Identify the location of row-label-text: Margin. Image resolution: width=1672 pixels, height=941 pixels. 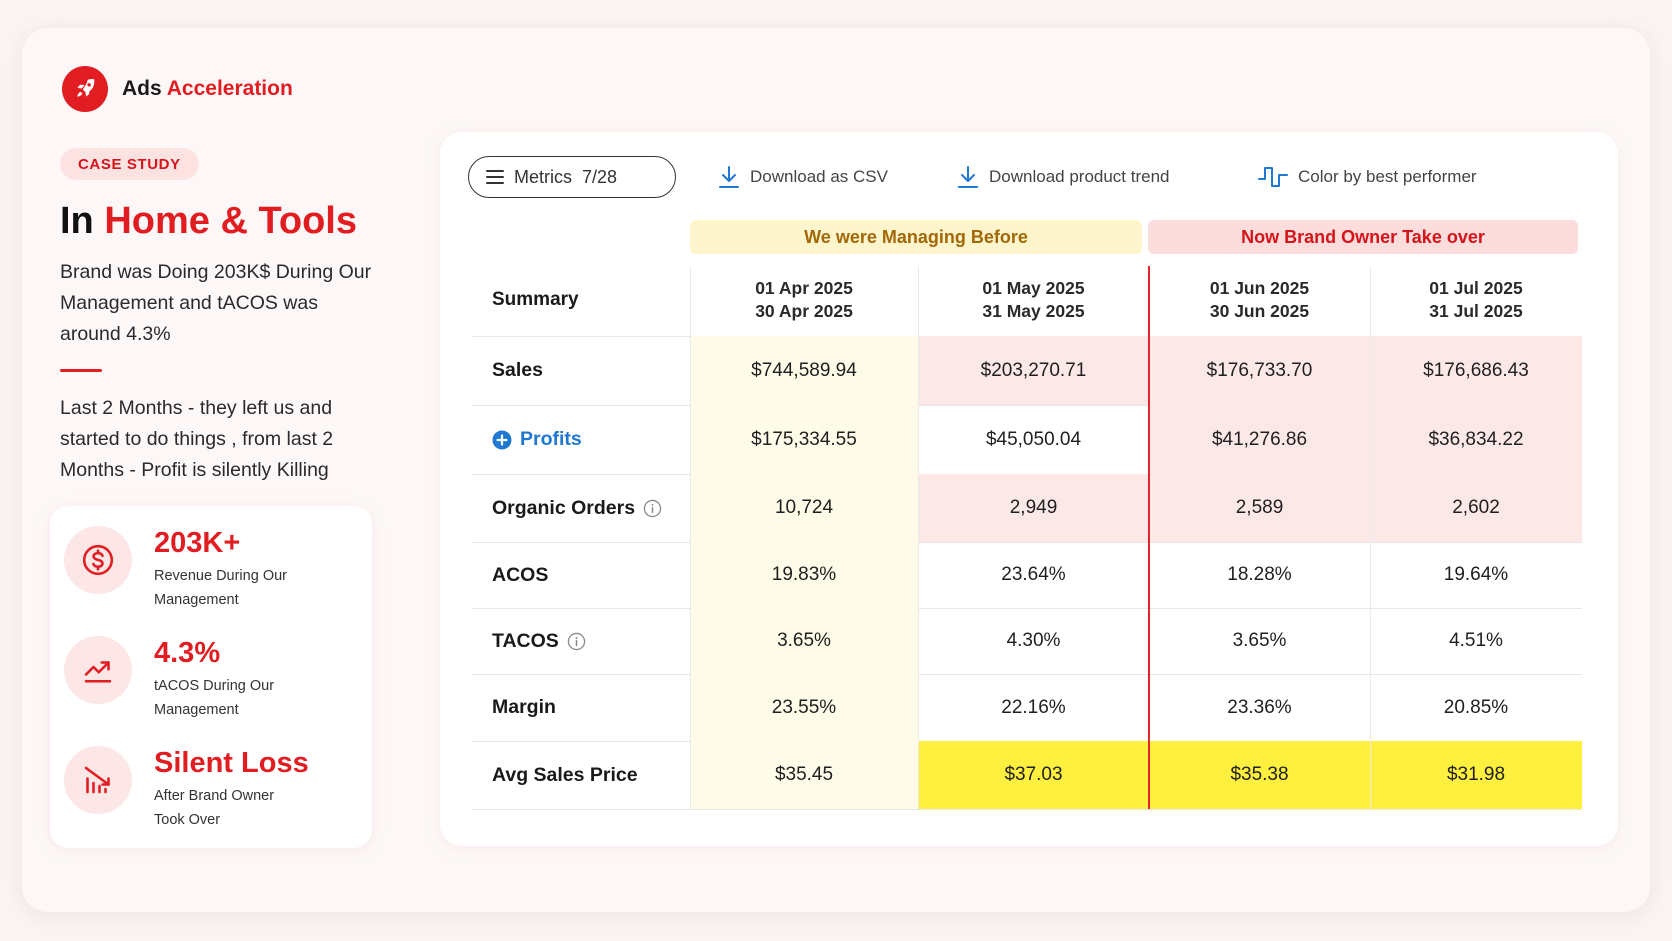
(524, 707).